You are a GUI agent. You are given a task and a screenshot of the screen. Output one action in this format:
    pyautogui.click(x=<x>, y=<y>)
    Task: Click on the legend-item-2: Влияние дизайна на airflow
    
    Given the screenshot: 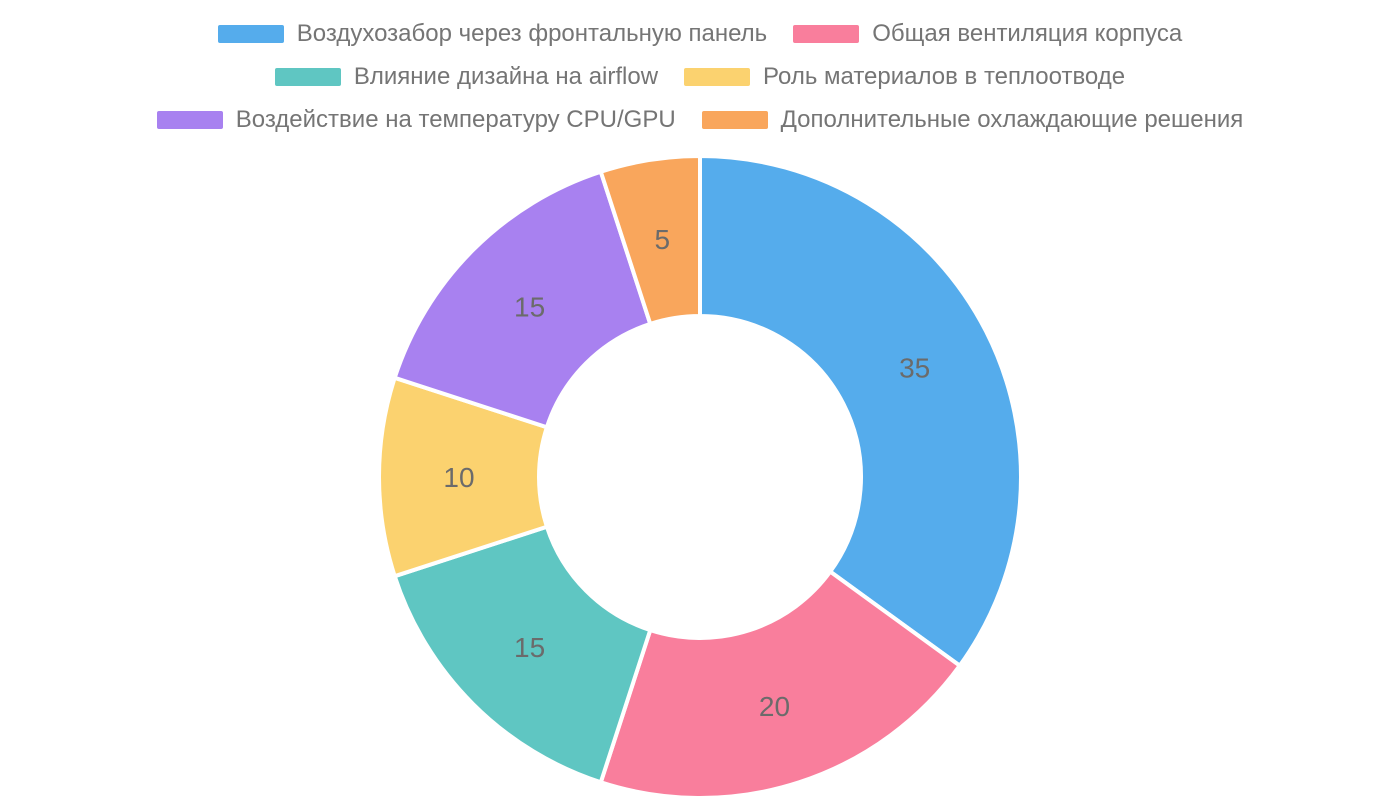 What is the action you would take?
    pyautogui.click(x=466, y=76)
    